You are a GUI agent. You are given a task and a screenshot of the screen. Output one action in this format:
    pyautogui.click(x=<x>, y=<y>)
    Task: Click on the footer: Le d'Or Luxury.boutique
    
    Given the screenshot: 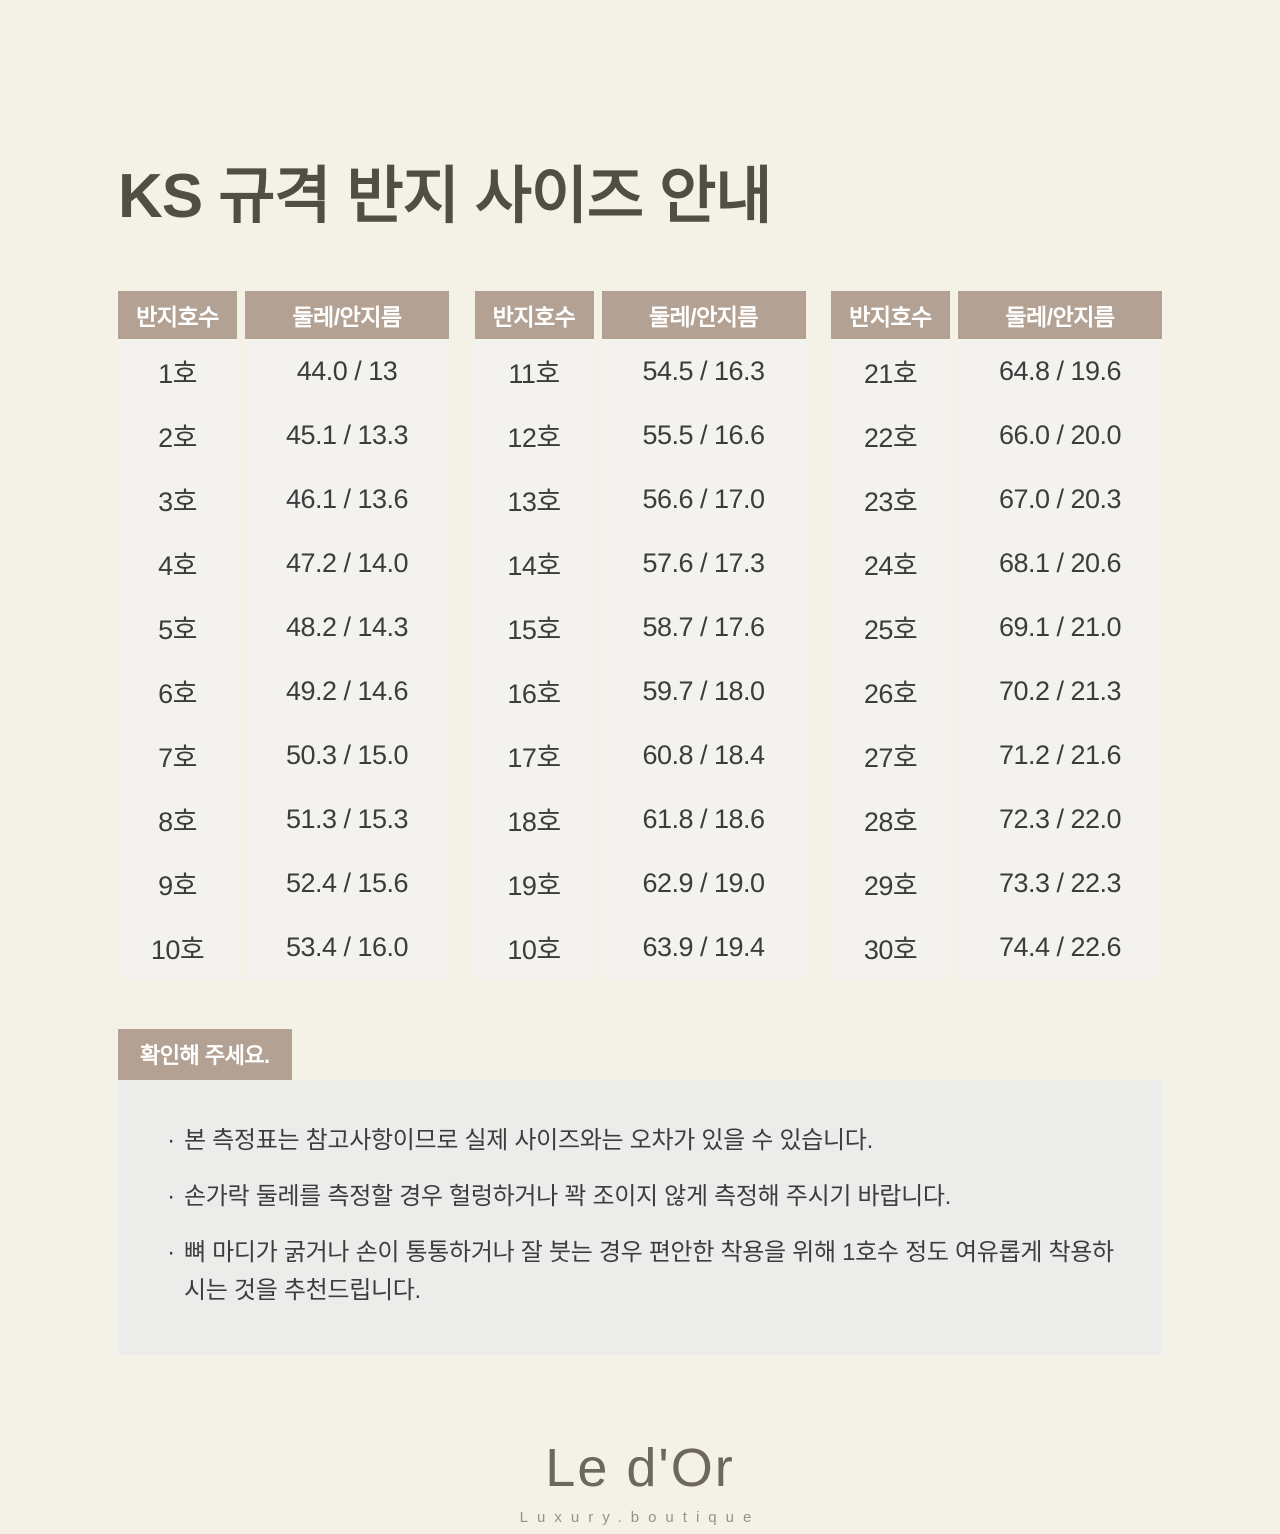 What is the action you would take?
    pyautogui.click(x=640, y=1481)
    